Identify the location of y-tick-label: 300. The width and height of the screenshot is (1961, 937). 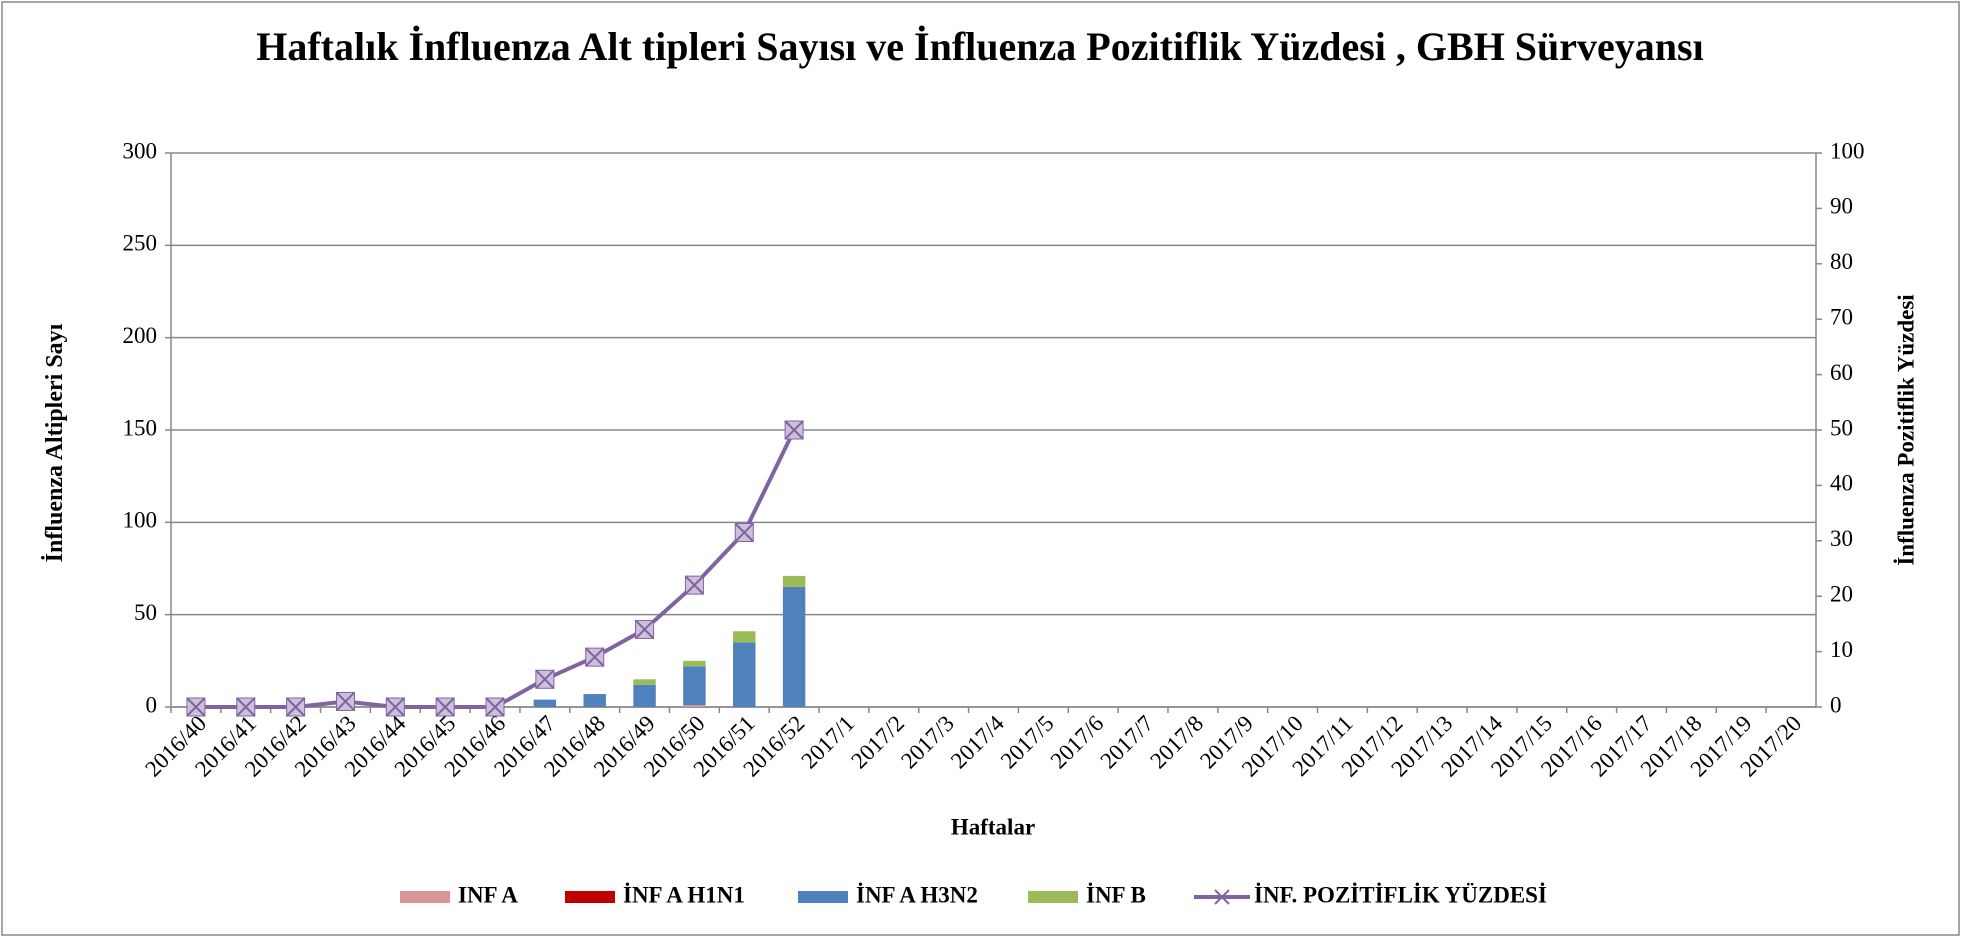
(140, 150).